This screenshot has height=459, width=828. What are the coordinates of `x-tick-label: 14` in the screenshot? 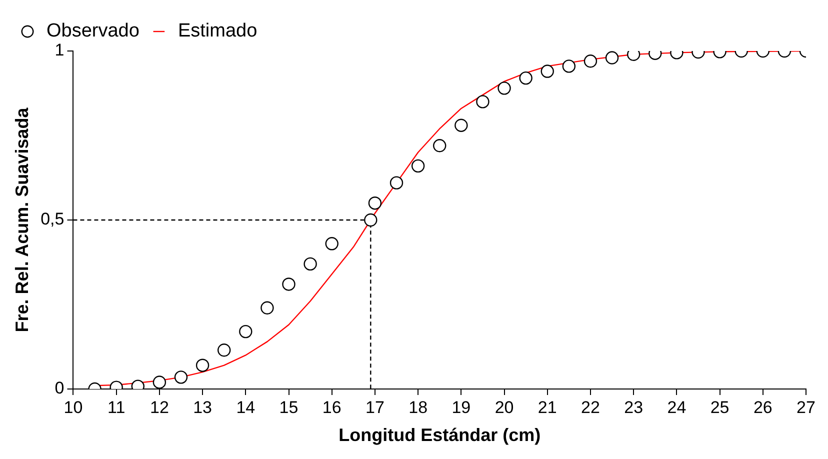 It's located at (246, 407).